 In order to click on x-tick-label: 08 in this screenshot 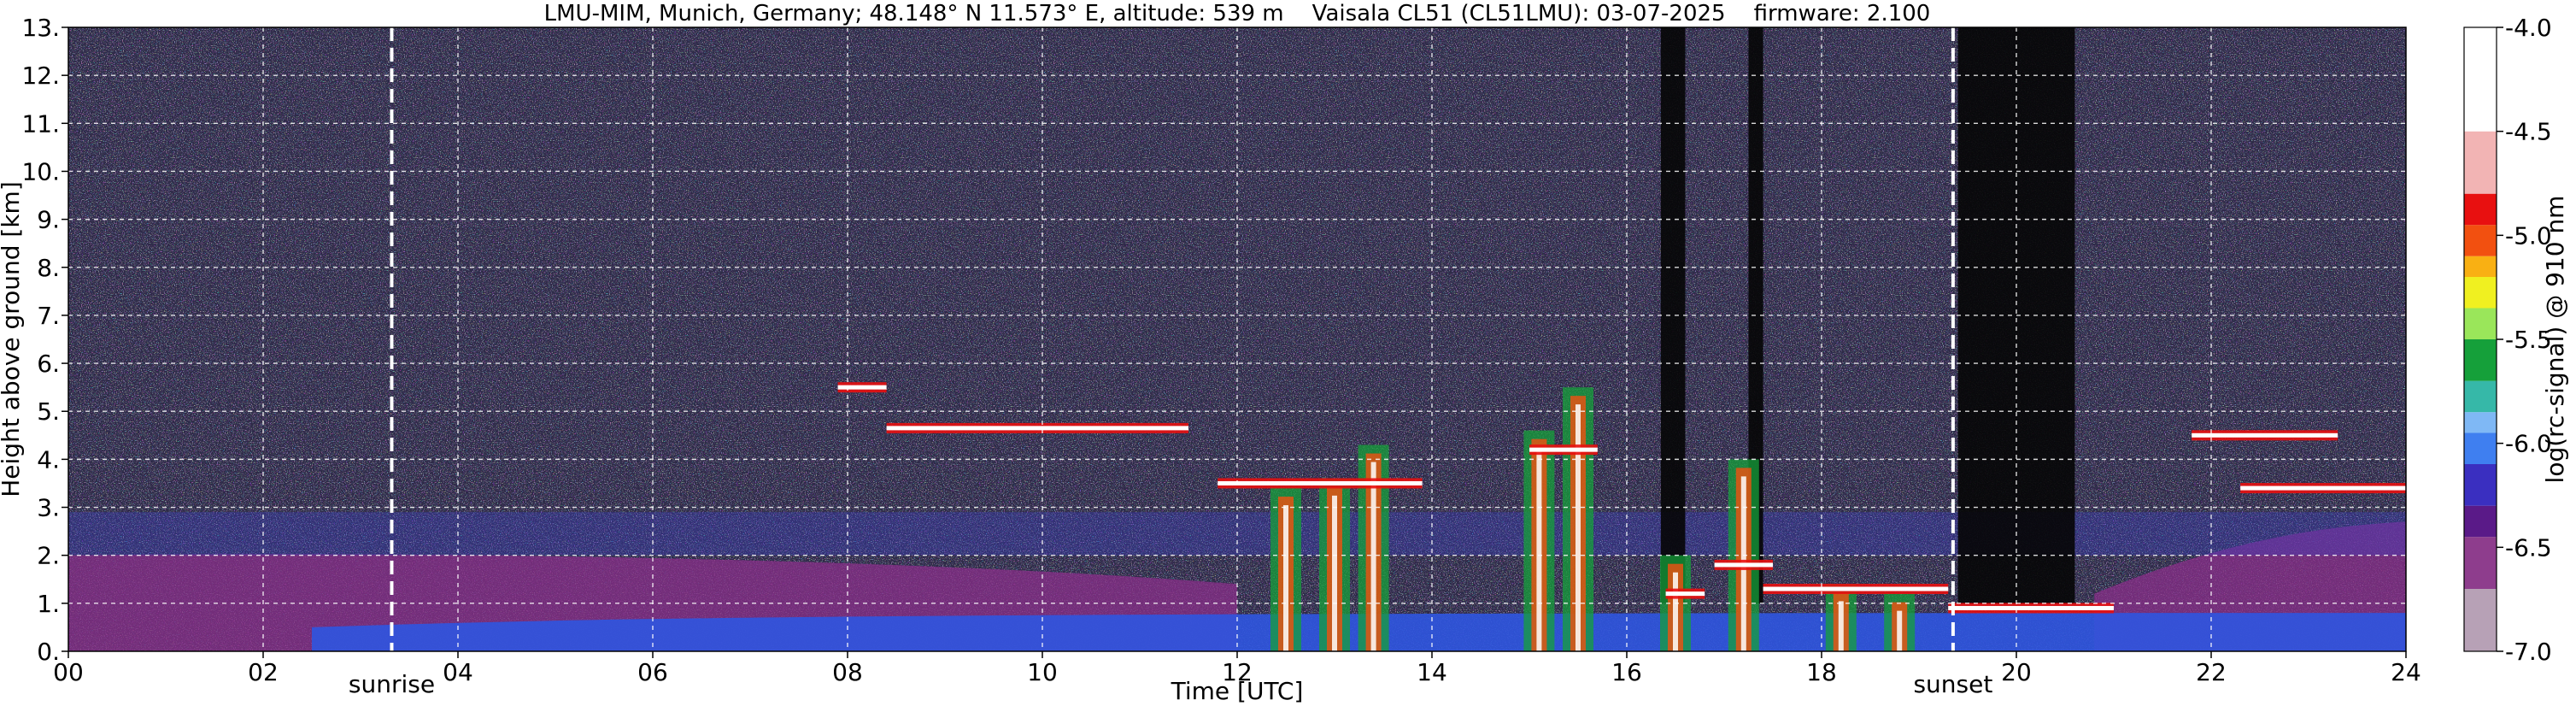, I will do `click(847, 672)`.